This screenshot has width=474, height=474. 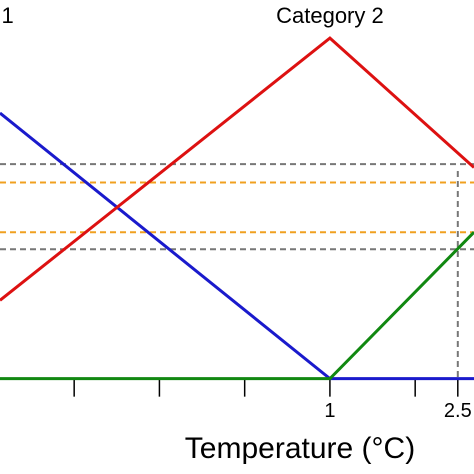 What do you see at coordinates (329, 411) in the screenshot?
I see `x-tick-label: 1` at bounding box center [329, 411].